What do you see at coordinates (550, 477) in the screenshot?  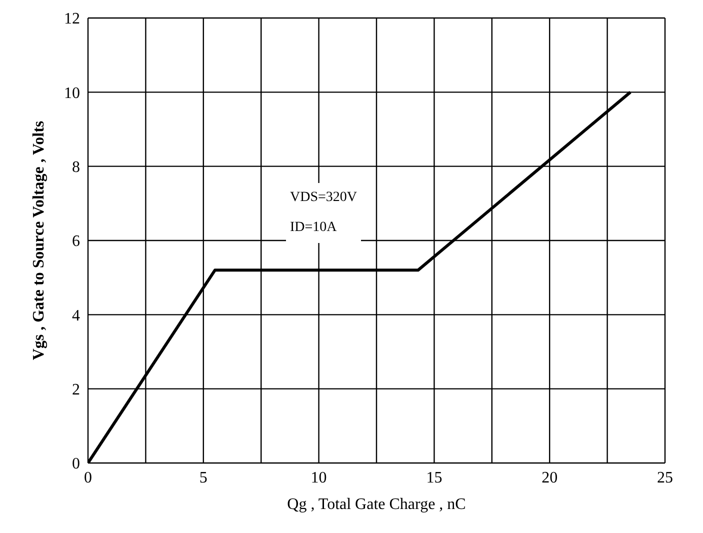 I see `x-tick-label: 20` at bounding box center [550, 477].